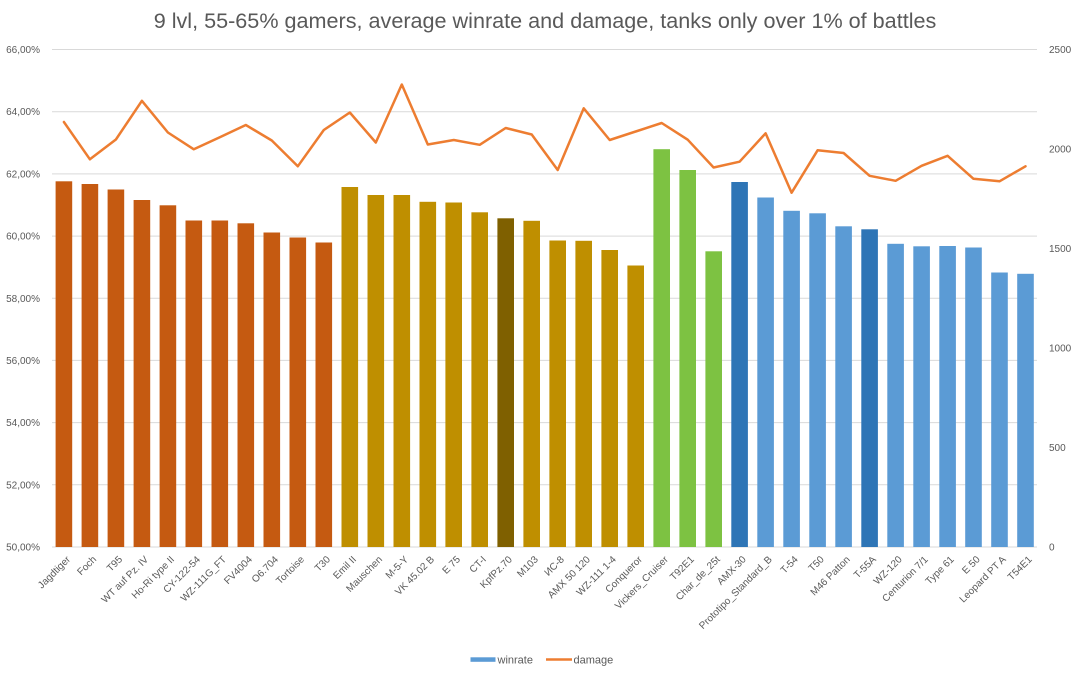 This screenshot has width=1080, height=675. What do you see at coordinates (1060, 249) in the screenshot?
I see `svg-text: 1500` at bounding box center [1060, 249].